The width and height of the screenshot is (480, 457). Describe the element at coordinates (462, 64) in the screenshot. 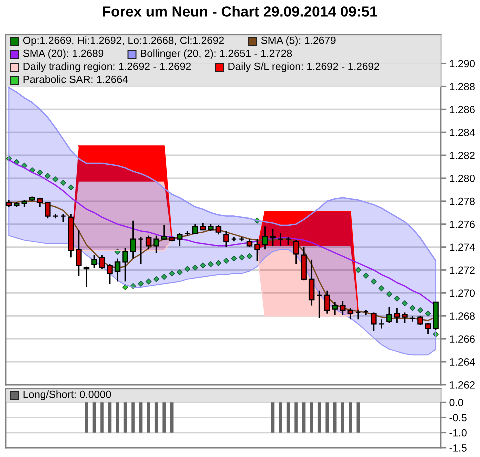

I see `y-tick-label: 1.290` at that location.